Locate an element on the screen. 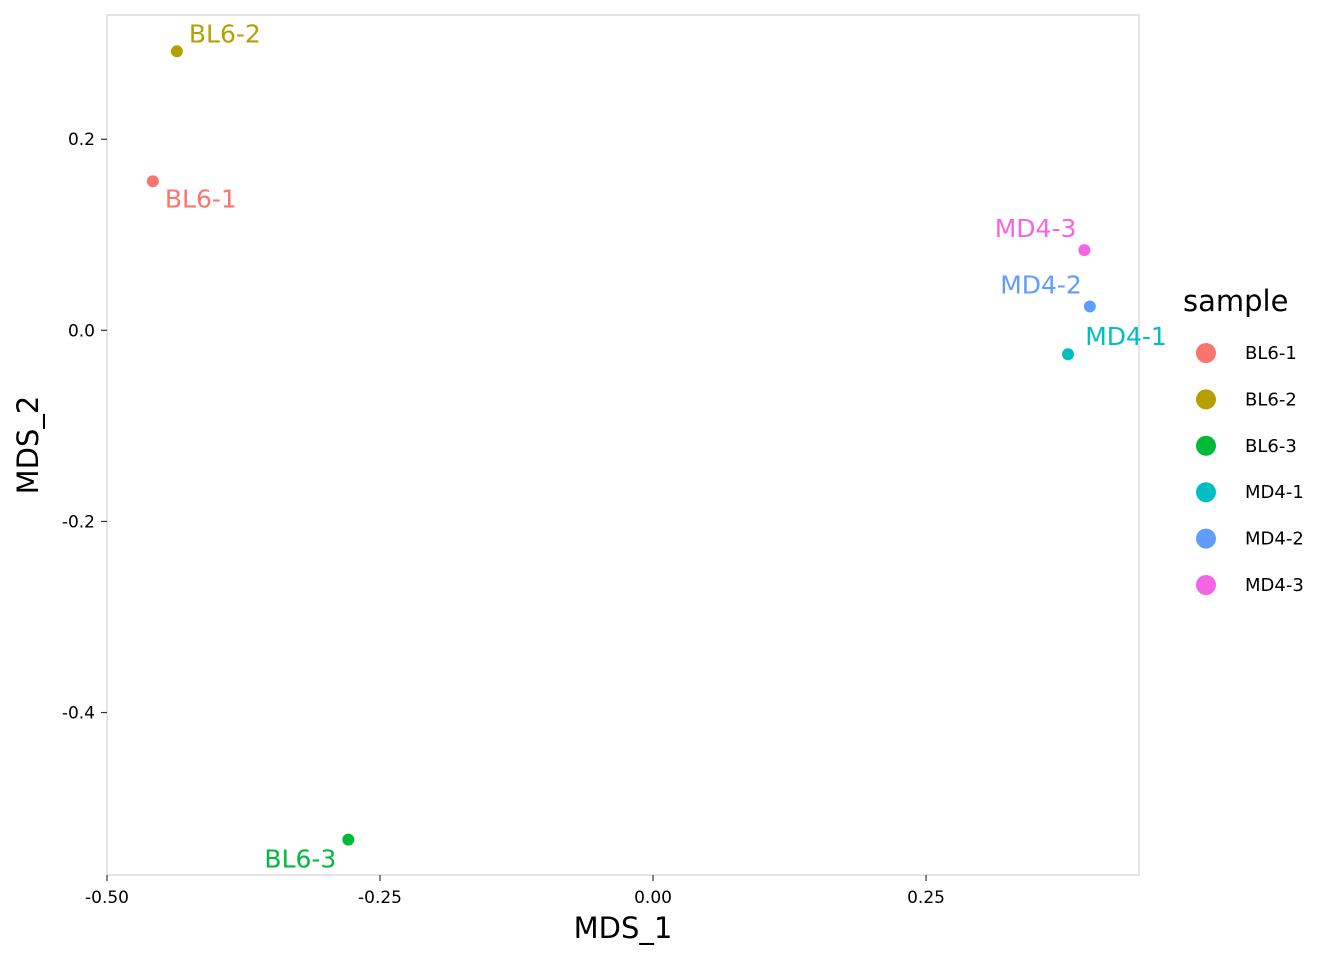 The width and height of the screenshot is (1344, 960). y-tick-label: -0.2 is located at coordinates (78, 522).